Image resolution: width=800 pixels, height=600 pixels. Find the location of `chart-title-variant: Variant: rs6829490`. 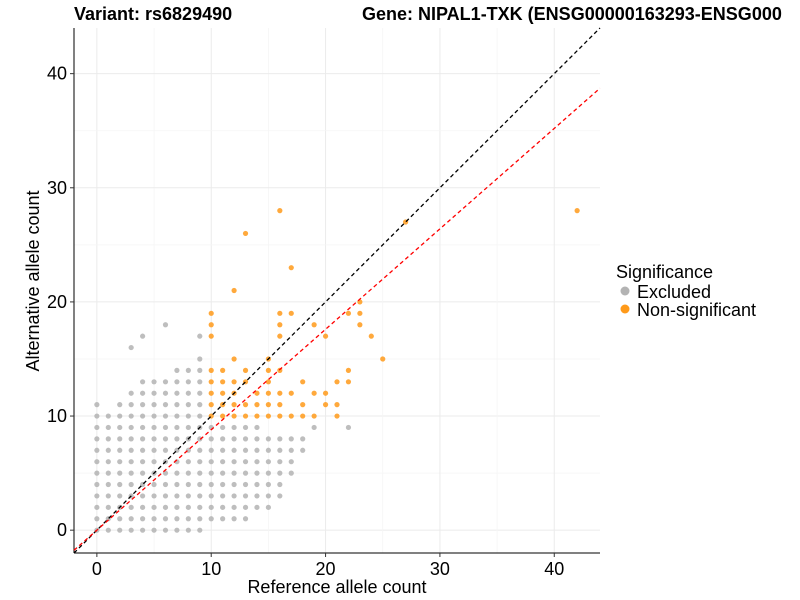

chart-title-variant: Variant: rs6829490 is located at coordinates (153, 14).